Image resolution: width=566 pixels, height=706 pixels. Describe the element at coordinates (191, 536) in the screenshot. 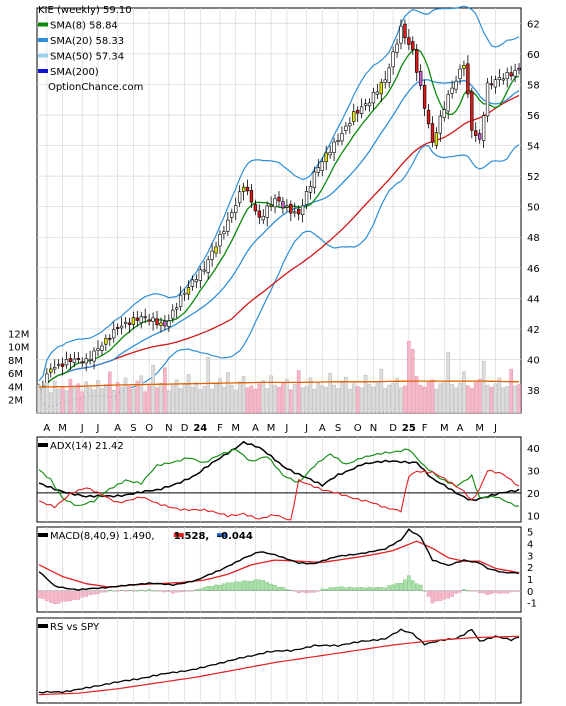

I see `macd-legend-label: 1.528,` at that location.